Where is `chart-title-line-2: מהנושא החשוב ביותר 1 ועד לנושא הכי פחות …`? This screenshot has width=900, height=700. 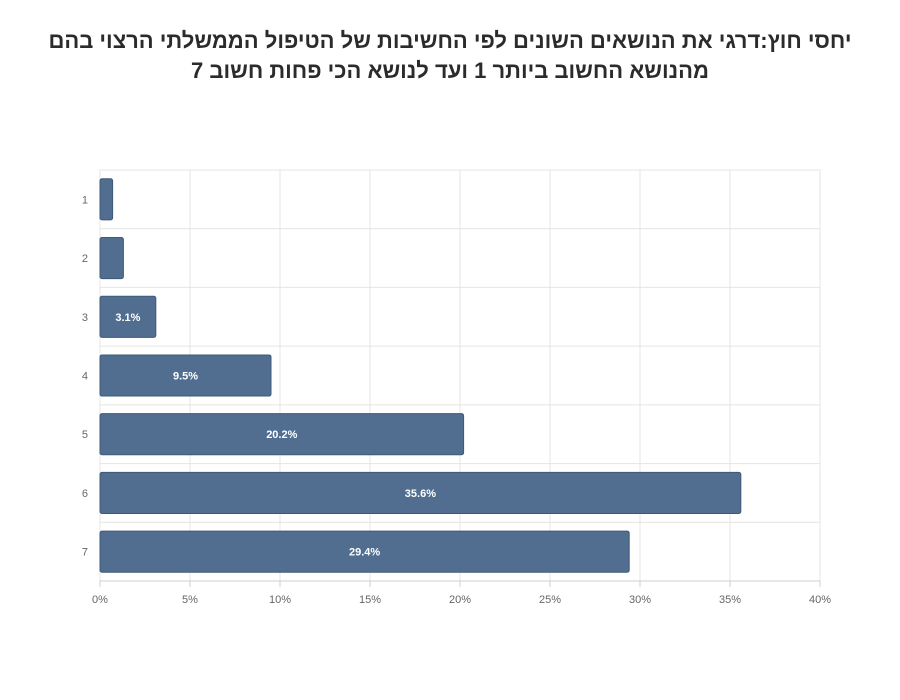
chart-title-line-2: מהנושא החשוב ביותר 1 ועד לנושא הכי פחות … is located at coordinates (450, 70).